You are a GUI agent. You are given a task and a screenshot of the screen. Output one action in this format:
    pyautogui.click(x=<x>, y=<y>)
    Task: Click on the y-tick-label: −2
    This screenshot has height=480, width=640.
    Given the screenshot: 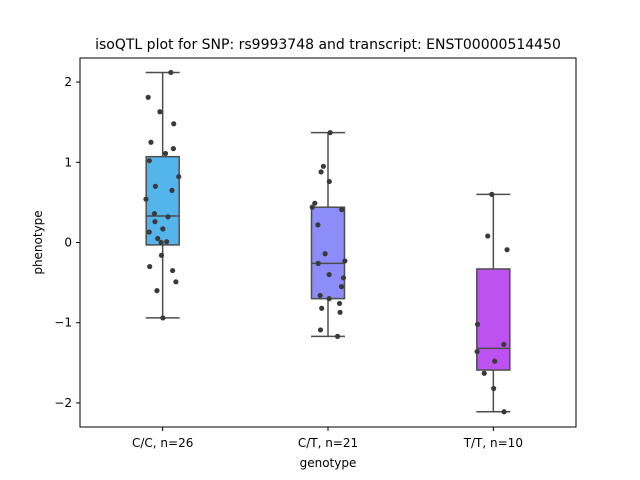 What is the action you would take?
    pyautogui.click(x=63, y=403)
    